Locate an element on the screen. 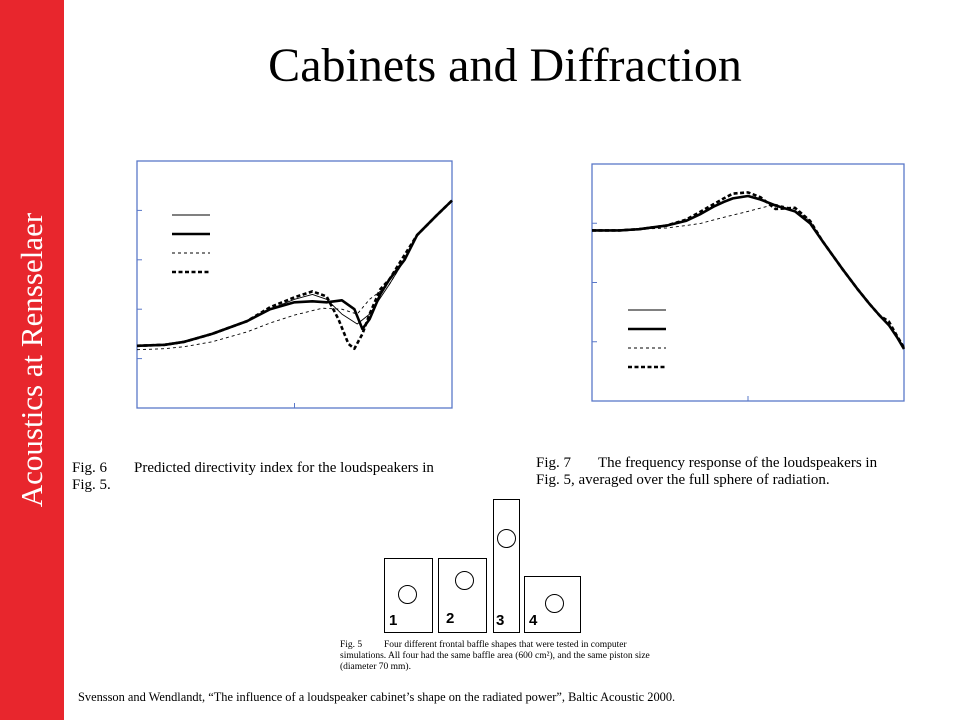  slide-title: Cabinets and Diffraction is located at coordinates (505, 65).